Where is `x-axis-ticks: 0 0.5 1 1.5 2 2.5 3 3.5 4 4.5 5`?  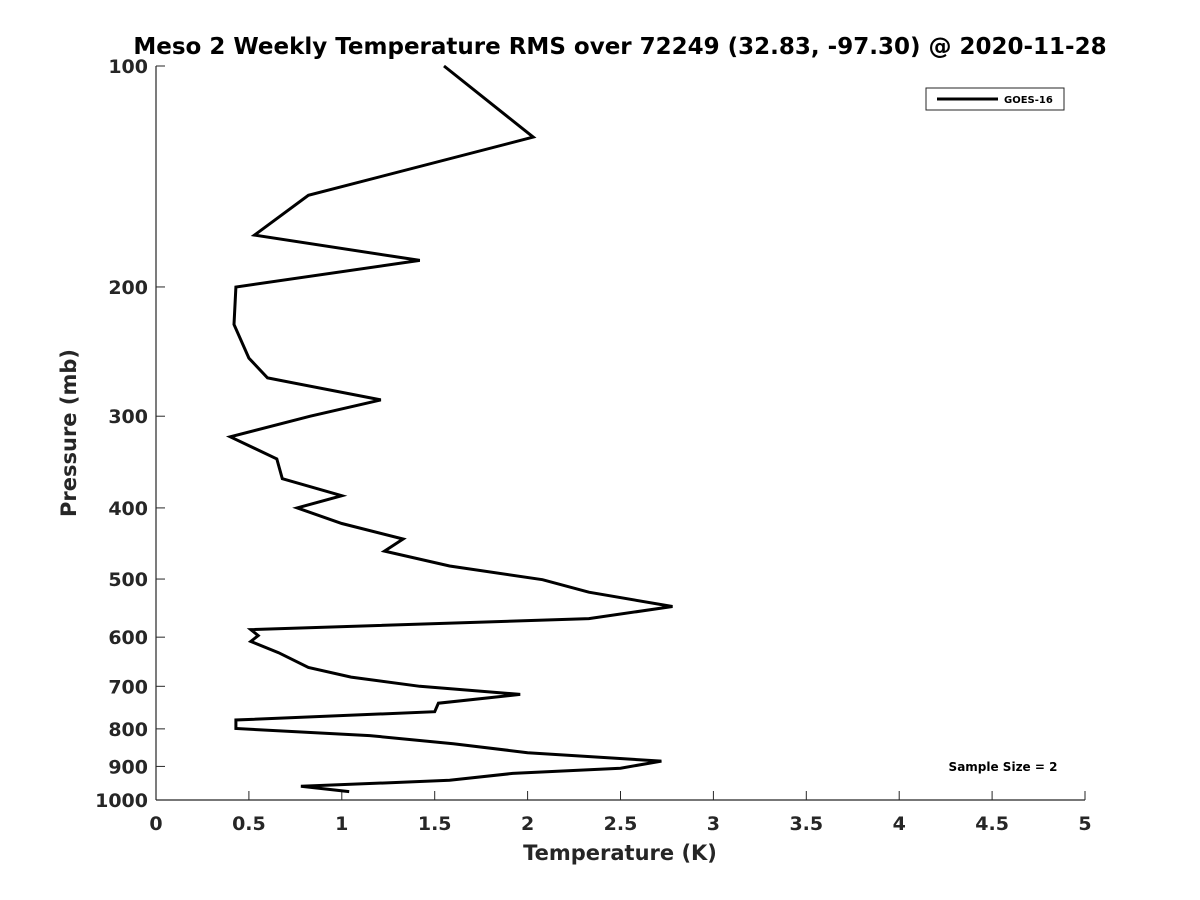 x-axis-ticks: 0 0.5 1 1.5 2 2.5 3 3.5 4 4.5 5 is located at coordinates (620, 813).